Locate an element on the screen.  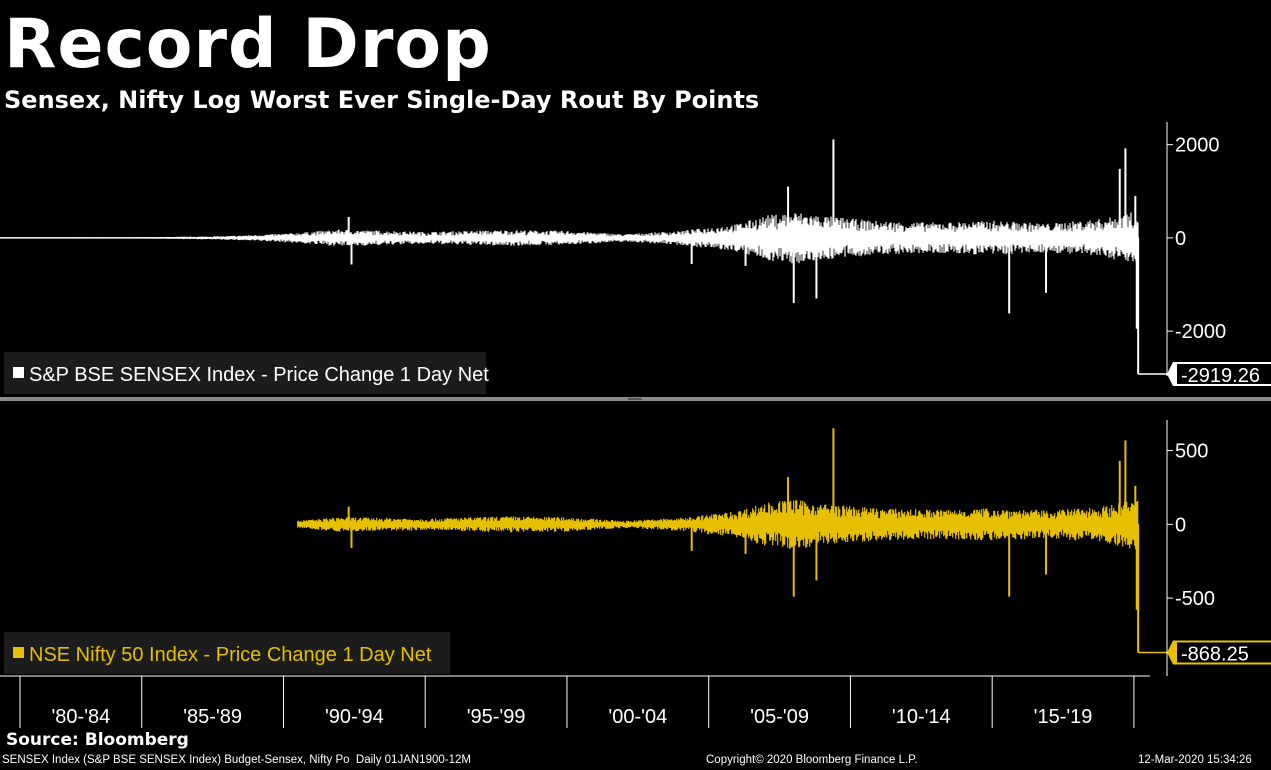
nifty-y-tick-label: 0 is located at coordinates (1180, 525).